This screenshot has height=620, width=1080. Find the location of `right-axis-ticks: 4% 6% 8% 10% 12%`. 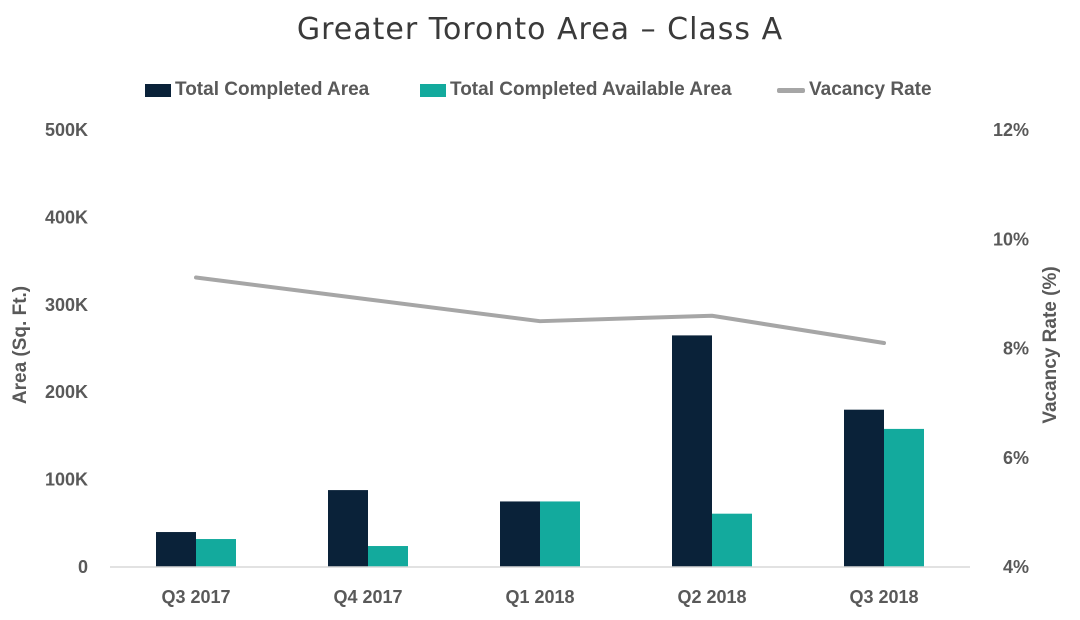

right-axis-ticks: 4% 6% 8% 10% 12% is located at coordinates (1011, 348).